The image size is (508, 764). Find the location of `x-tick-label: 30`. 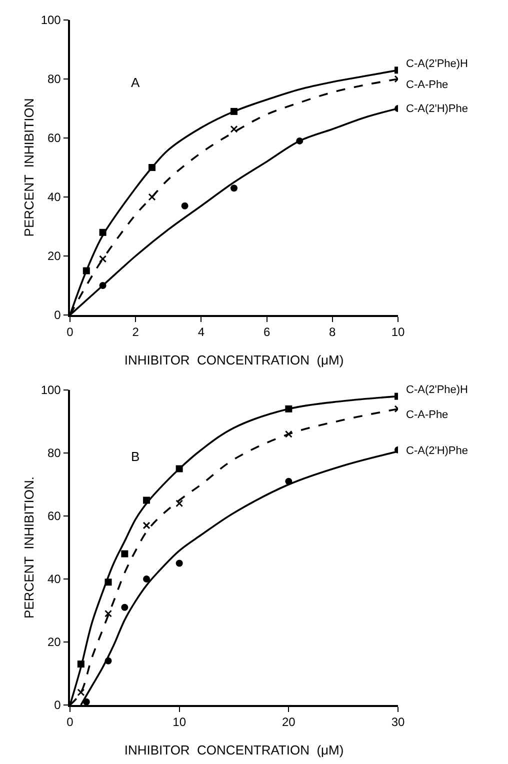

x-tick-label: 30 is located at coordinates (398, 722).